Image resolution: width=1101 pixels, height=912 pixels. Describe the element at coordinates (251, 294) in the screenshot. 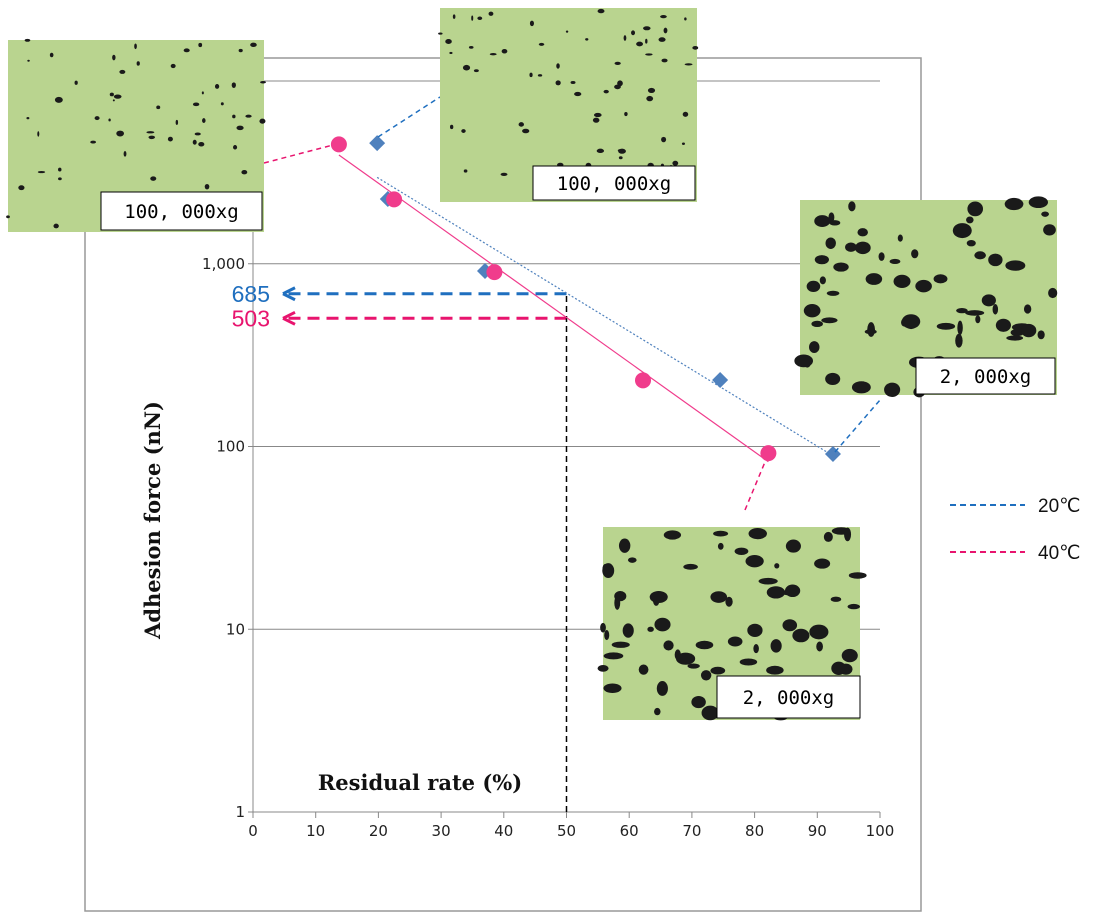

I see `annotation-label: 685` at that location.